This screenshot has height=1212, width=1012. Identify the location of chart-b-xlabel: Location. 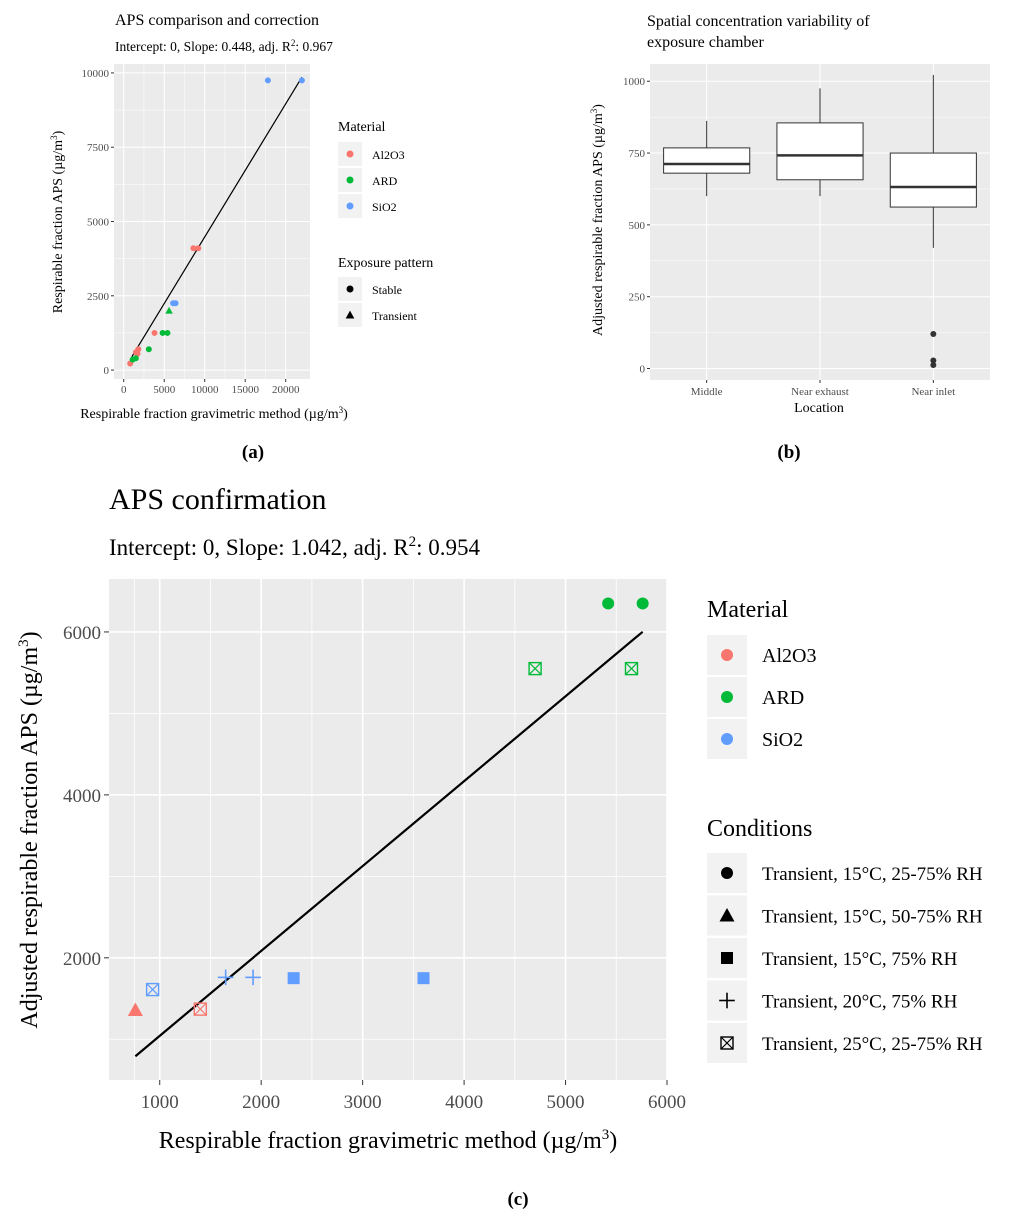
(819, 408).